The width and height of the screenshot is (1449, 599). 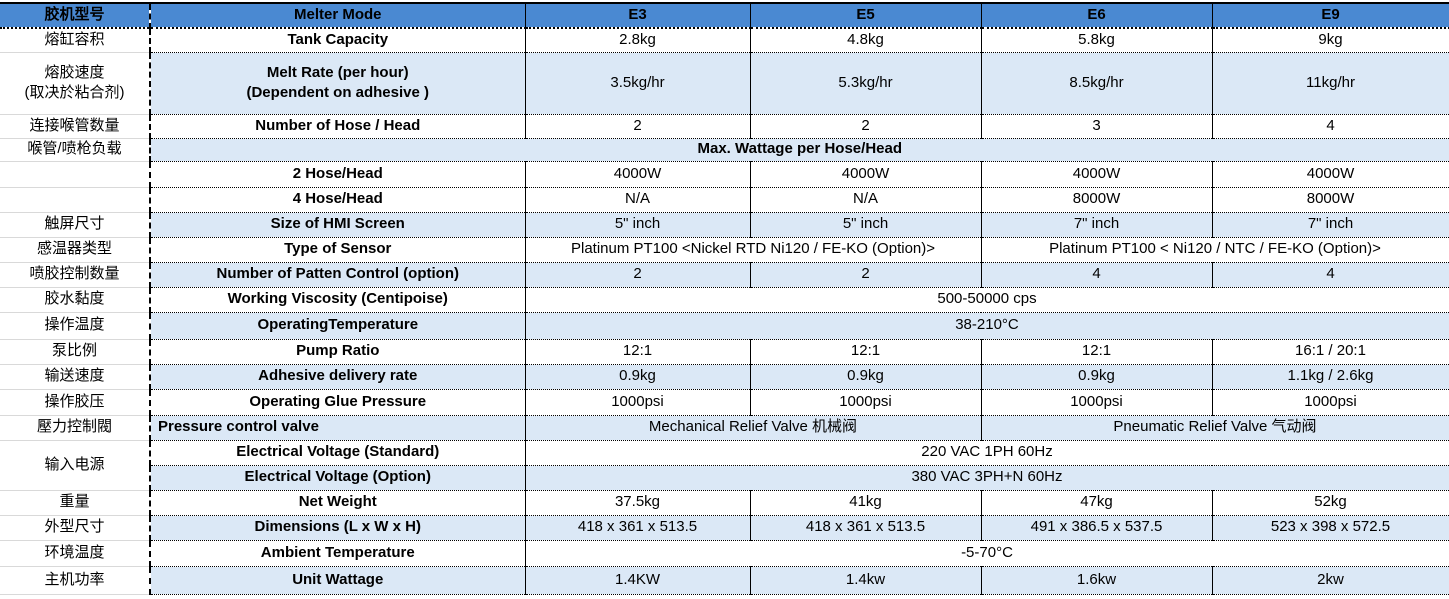 What do you see at coordinates (1097, 377) in the screenshot?
I see `adhesive-delivery-rate--e6-cell: 0.9kg` at bounding box center [1097, 377].